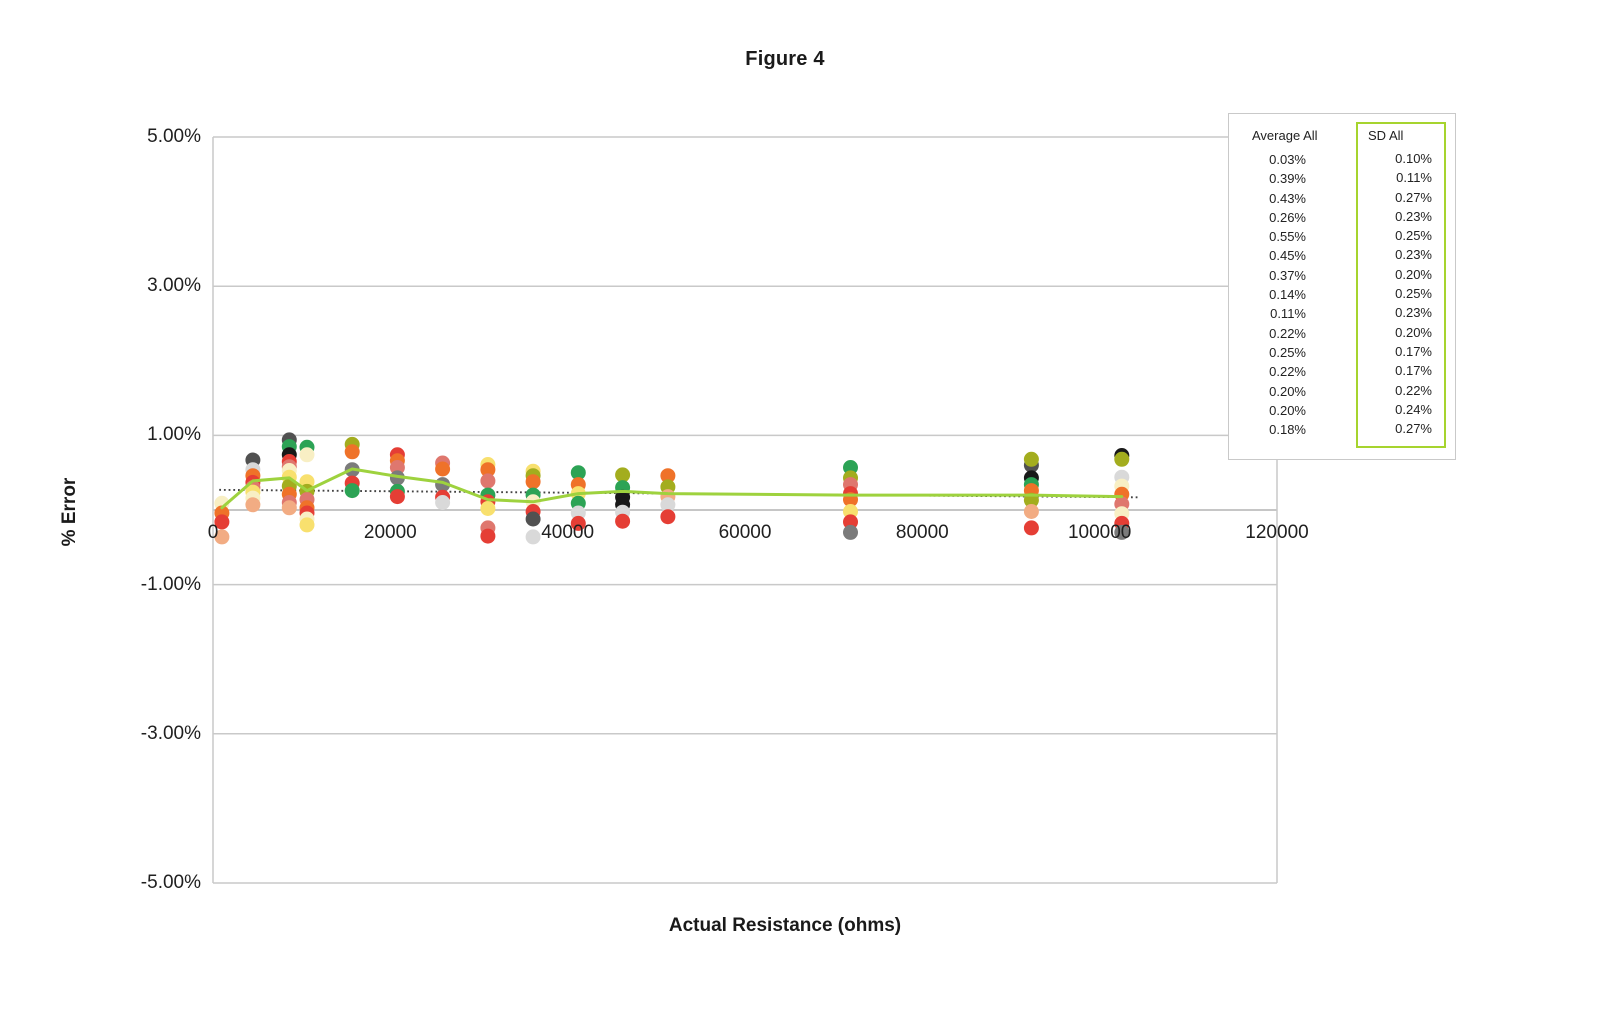 This screenshot has height=1032, width=1600. I want to click on chart-title: Figure 4, so click(785, 59).